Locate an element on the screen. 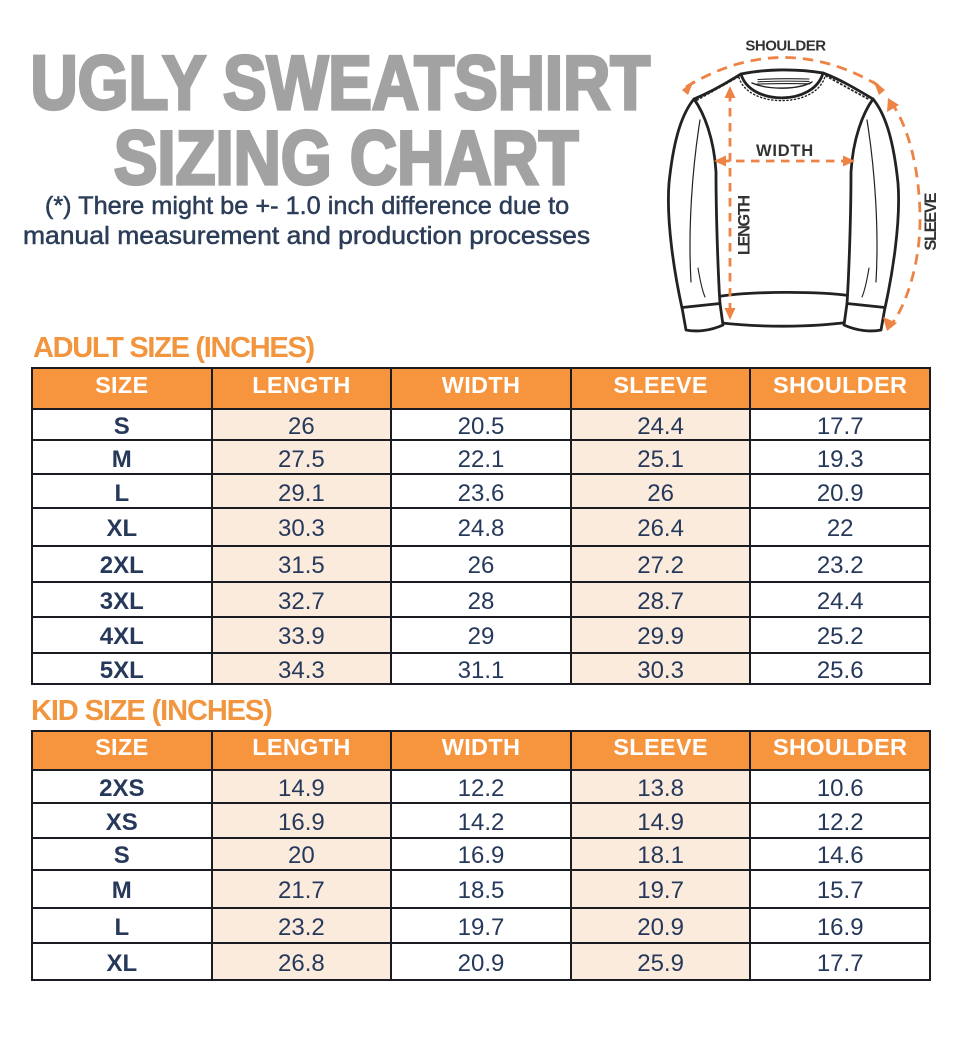 The image size is (960, 1039). svg-text: WIDTH is located at coordinates (785, 151).